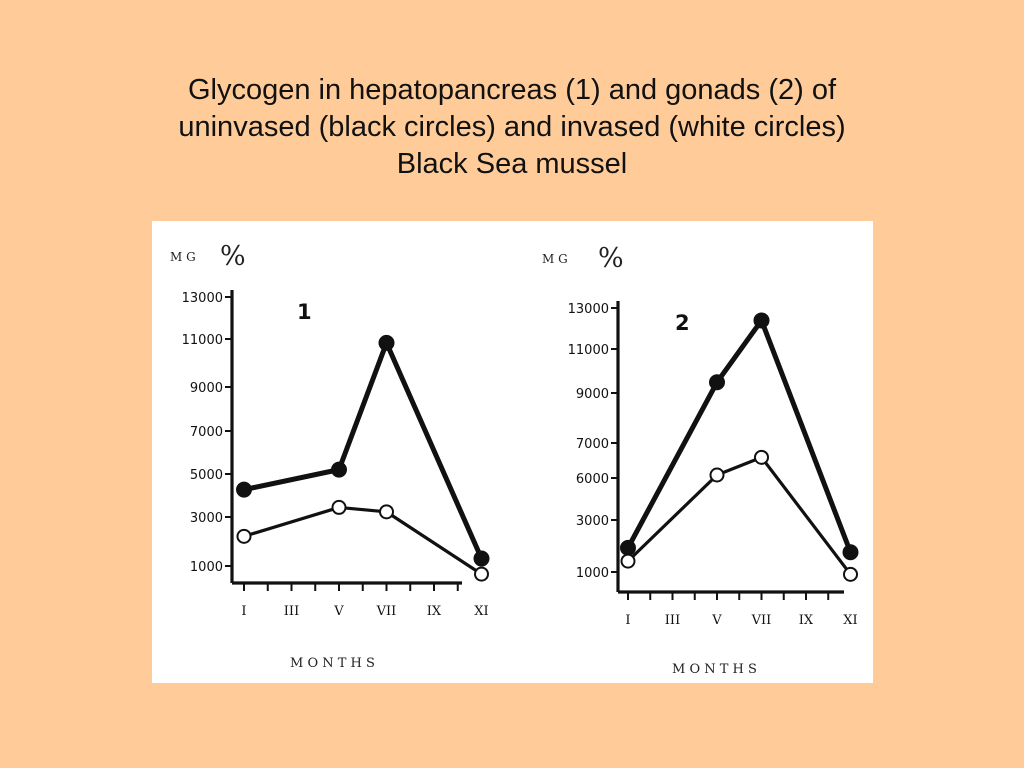 The width and height of the screenshot is (1024, 768). Describe the element at coordinates (682, 323) in the screenshot. I see `panel-number: 2` at that location.